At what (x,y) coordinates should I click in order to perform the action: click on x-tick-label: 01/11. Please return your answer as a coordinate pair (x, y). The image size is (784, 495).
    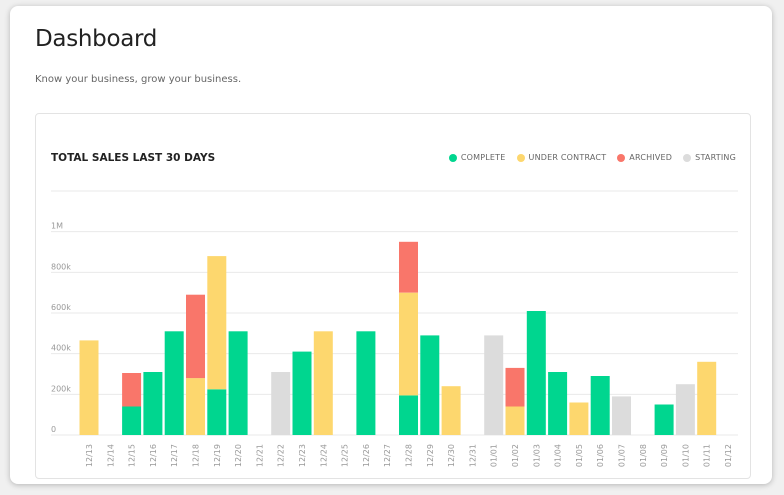
    Looking at the image, I should click on (707, 455).